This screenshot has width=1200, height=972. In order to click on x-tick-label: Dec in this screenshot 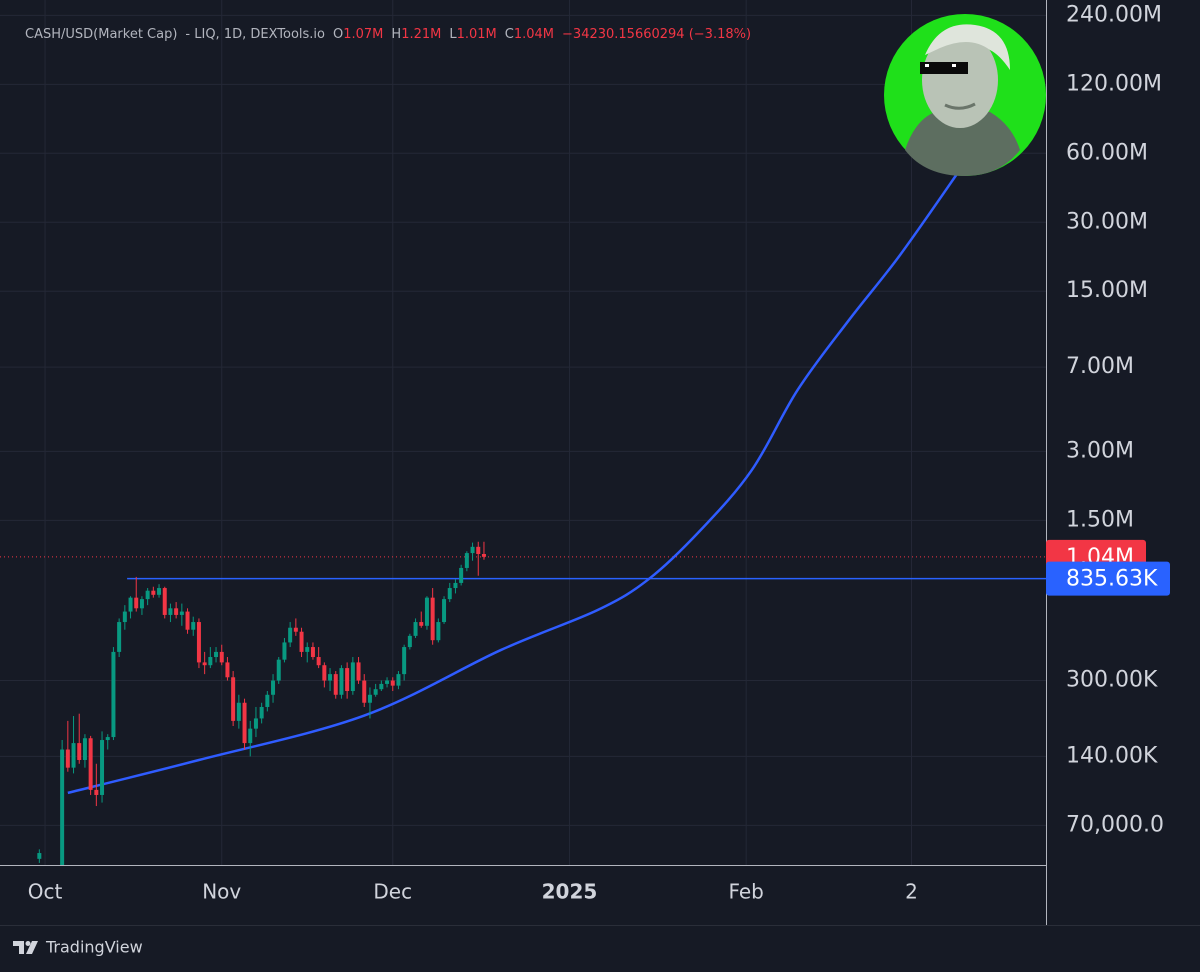, I will do `click(392, 892)`.